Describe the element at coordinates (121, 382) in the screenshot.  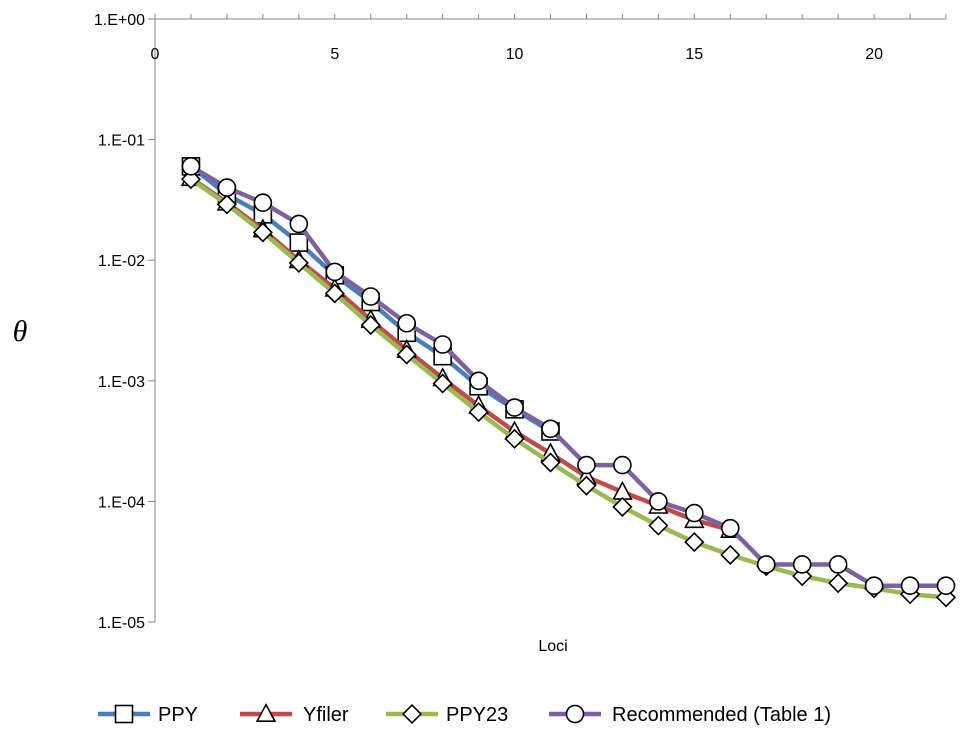
I see `y-tick-label: 1.E-03` at that location.